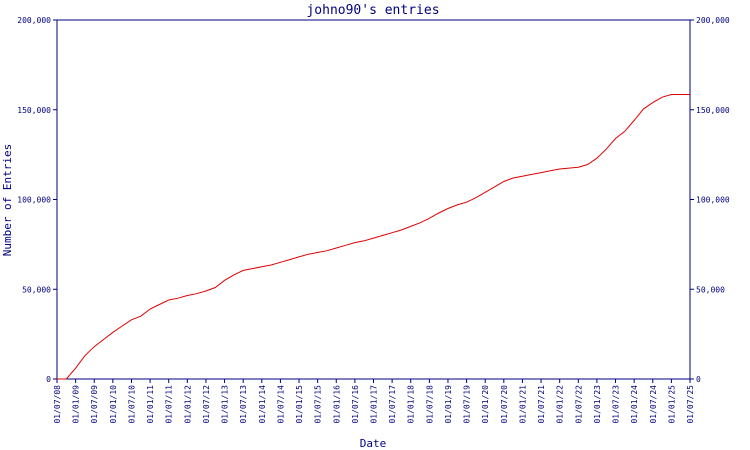  What do you see at coordinates (355, 404) in the screenshot?
I see `x-tick-label: 01/07/16` at bounding box center [355, 404].